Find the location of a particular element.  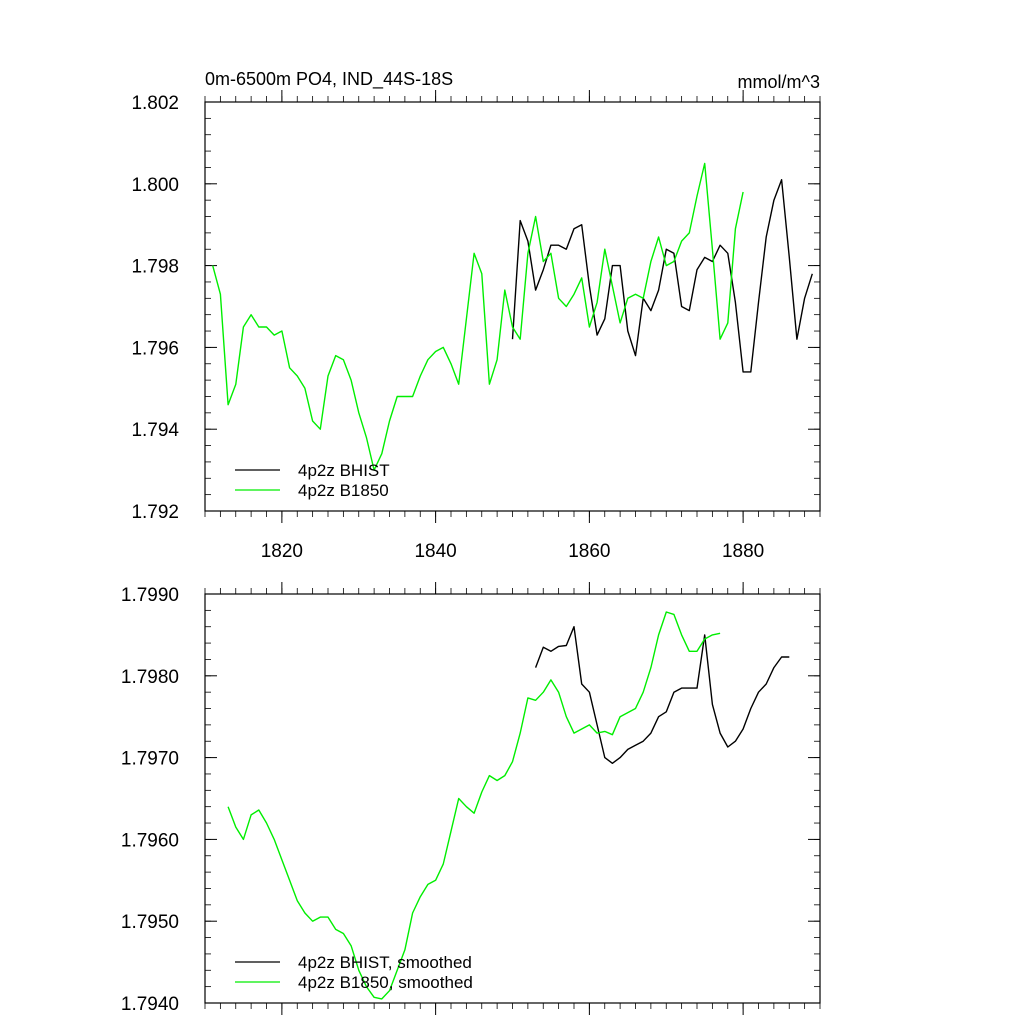

bottom-ytick-label: 1.7980 is located at coordinates (150, 677).